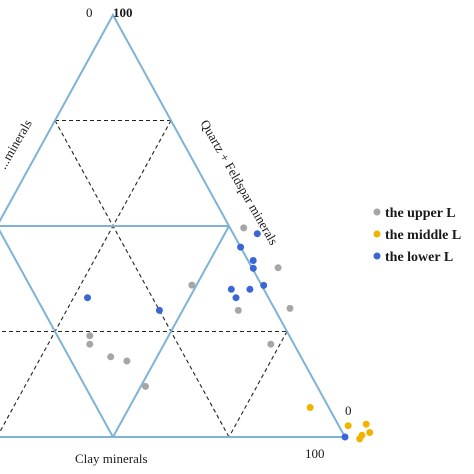  I want to click on legend-label-lower: the lower L, so click(419, 257).